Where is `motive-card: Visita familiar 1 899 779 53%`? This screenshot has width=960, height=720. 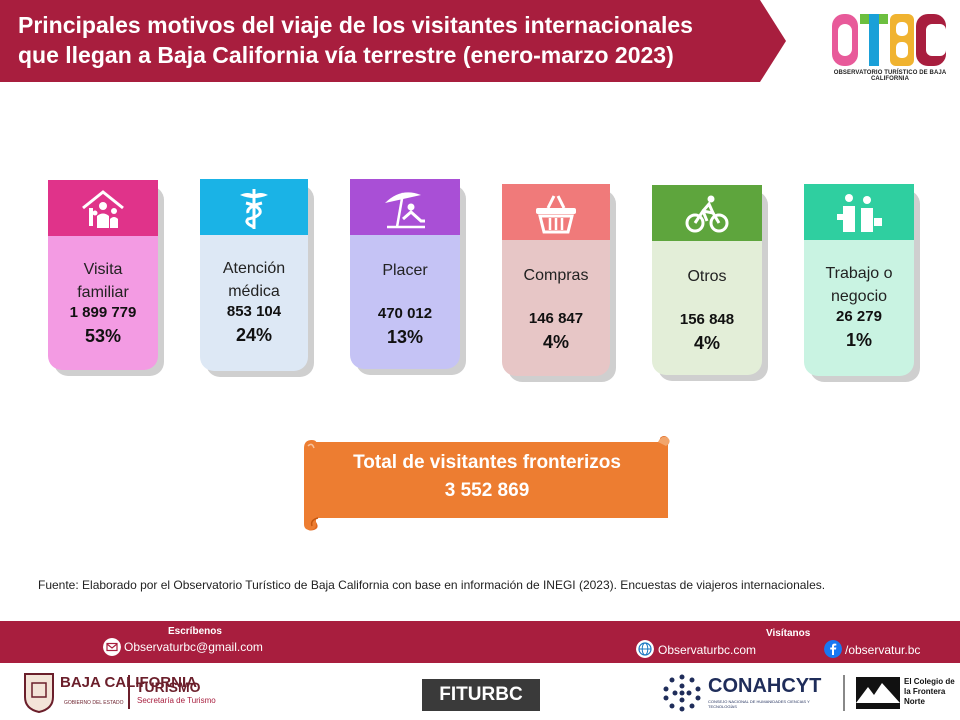 motive-card: Visita familiar 1 899 779 53% is located at coordinates (106, 278).